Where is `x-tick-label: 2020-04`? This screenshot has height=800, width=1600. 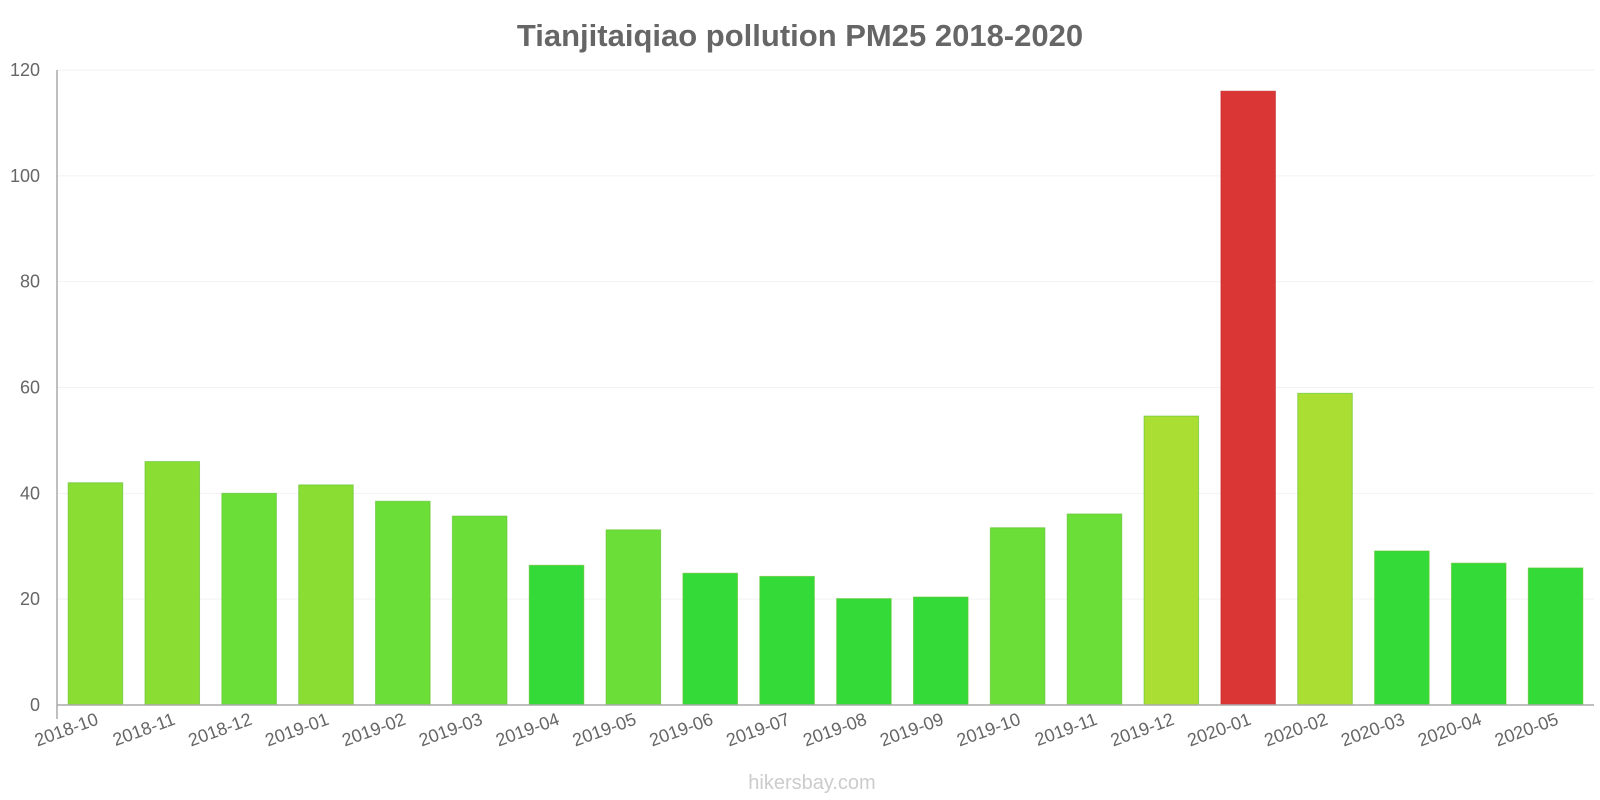
x-tick-label: 2020-04 is located at coordinates (1449, 729).